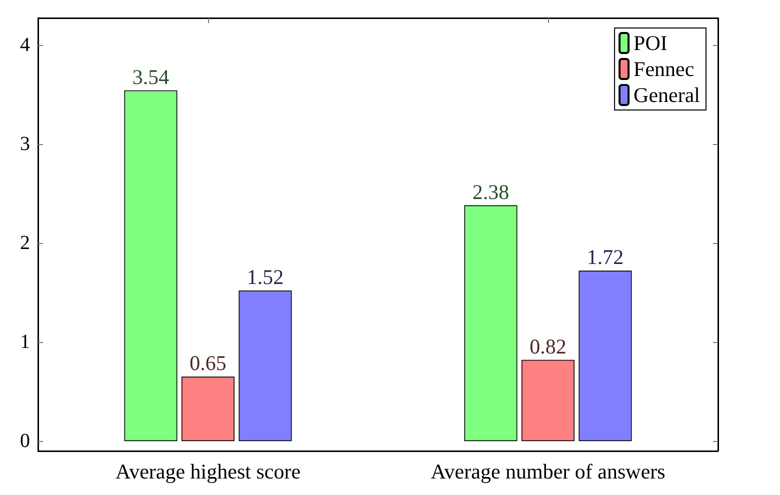 This screenshot has width=780, height=495. What do you see at coordinates (151, 76) in the screenshot?
I see `data-label: 3.54` at bounding box center [151, 76].